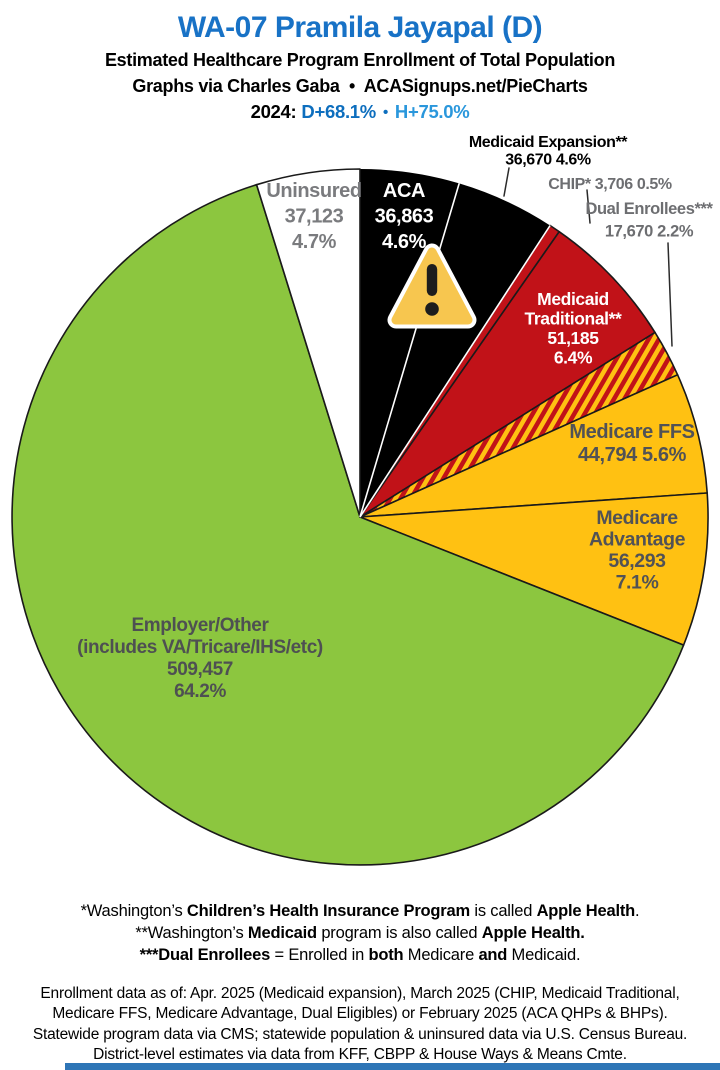 The width and height of the screenshot is (720, 1070). I want to click on slice-label-medicare-ffs: Medicare FFS 44,794 5.6%, so click(631, 443).